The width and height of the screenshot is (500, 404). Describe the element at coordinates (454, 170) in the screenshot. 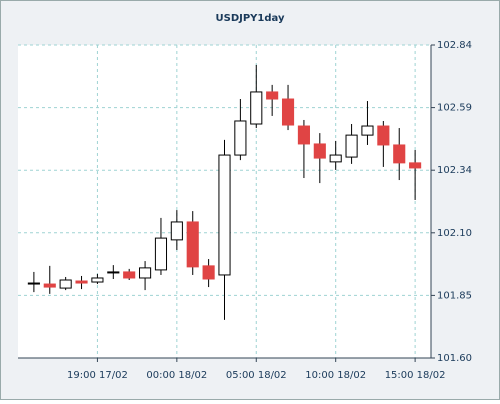

I see `y-tick-label: 102.34` at that location.